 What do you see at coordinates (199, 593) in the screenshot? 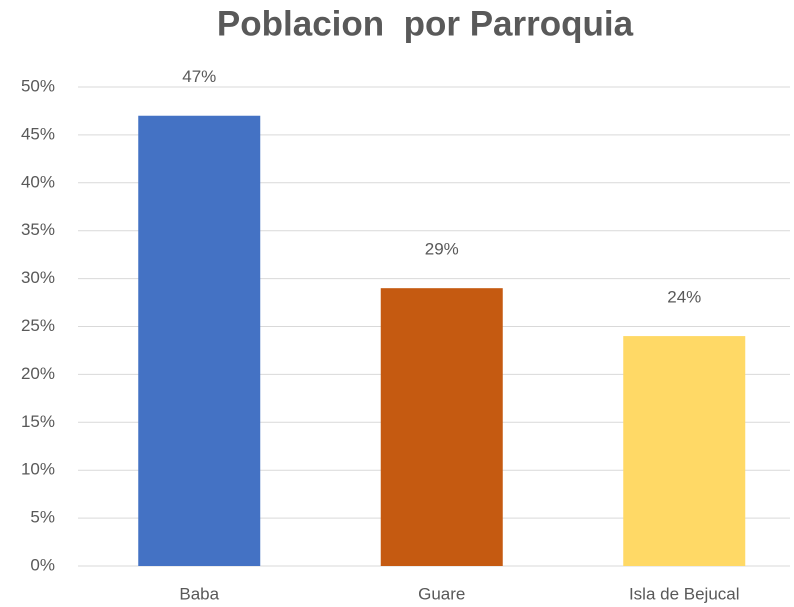
I see `x-tick-label: Baba` at bounding box center [199, 593].